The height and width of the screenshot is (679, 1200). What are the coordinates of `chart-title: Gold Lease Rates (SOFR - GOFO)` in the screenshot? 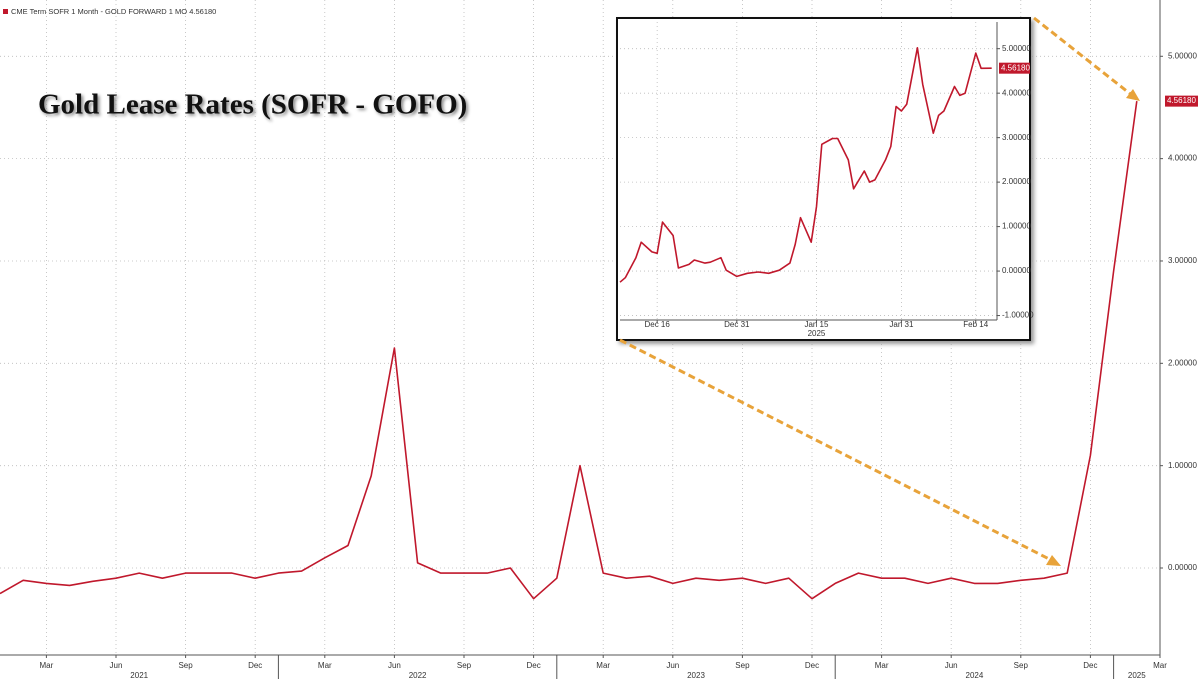 It's located at (252, 105).